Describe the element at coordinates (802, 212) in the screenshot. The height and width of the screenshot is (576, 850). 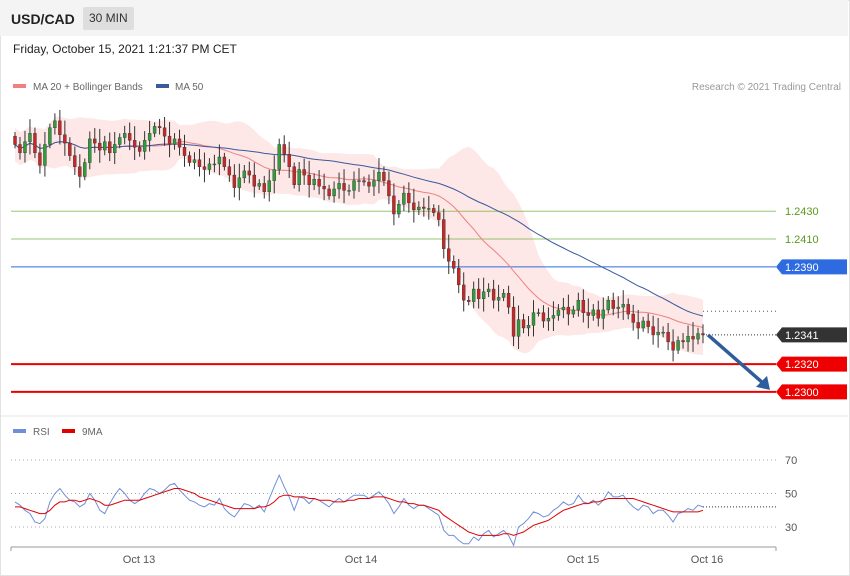
I see `level-text-1.2430: 1.2430` at that location.